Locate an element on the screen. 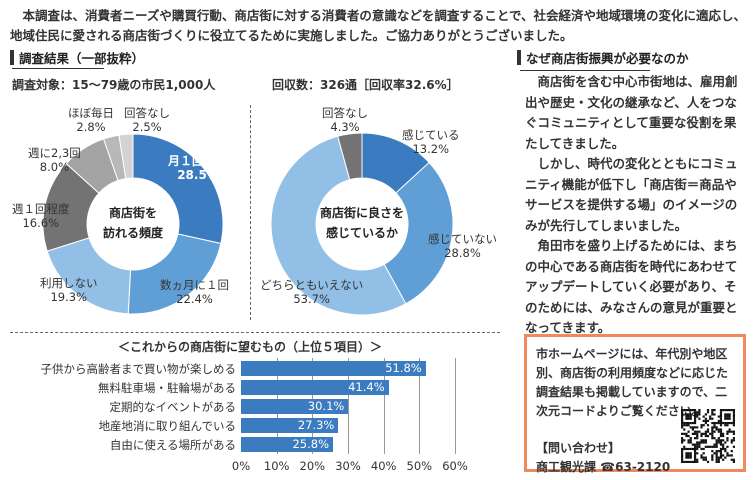  response-count: 回収数：326通［回収率32.6%］ is located at coordinates (365, 85).